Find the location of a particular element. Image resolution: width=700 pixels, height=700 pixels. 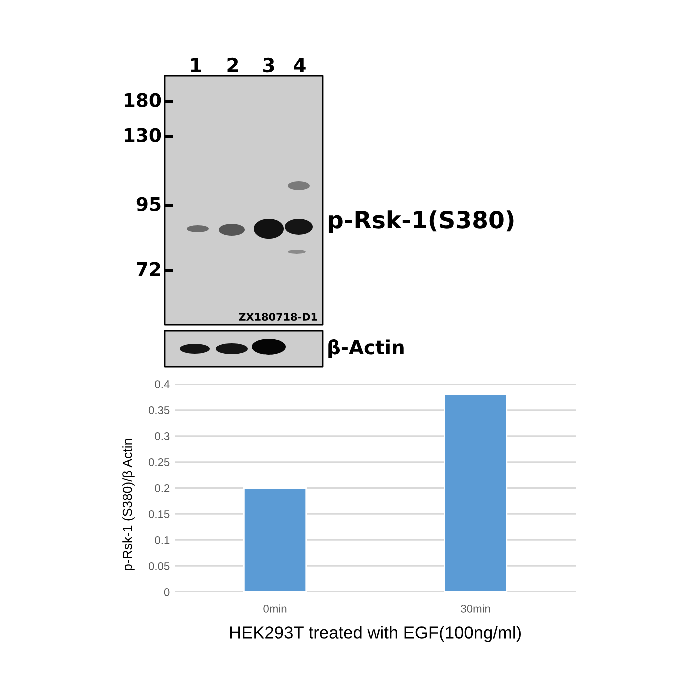

y-tick-label: 0.35 is located at coordinates (159, 410).